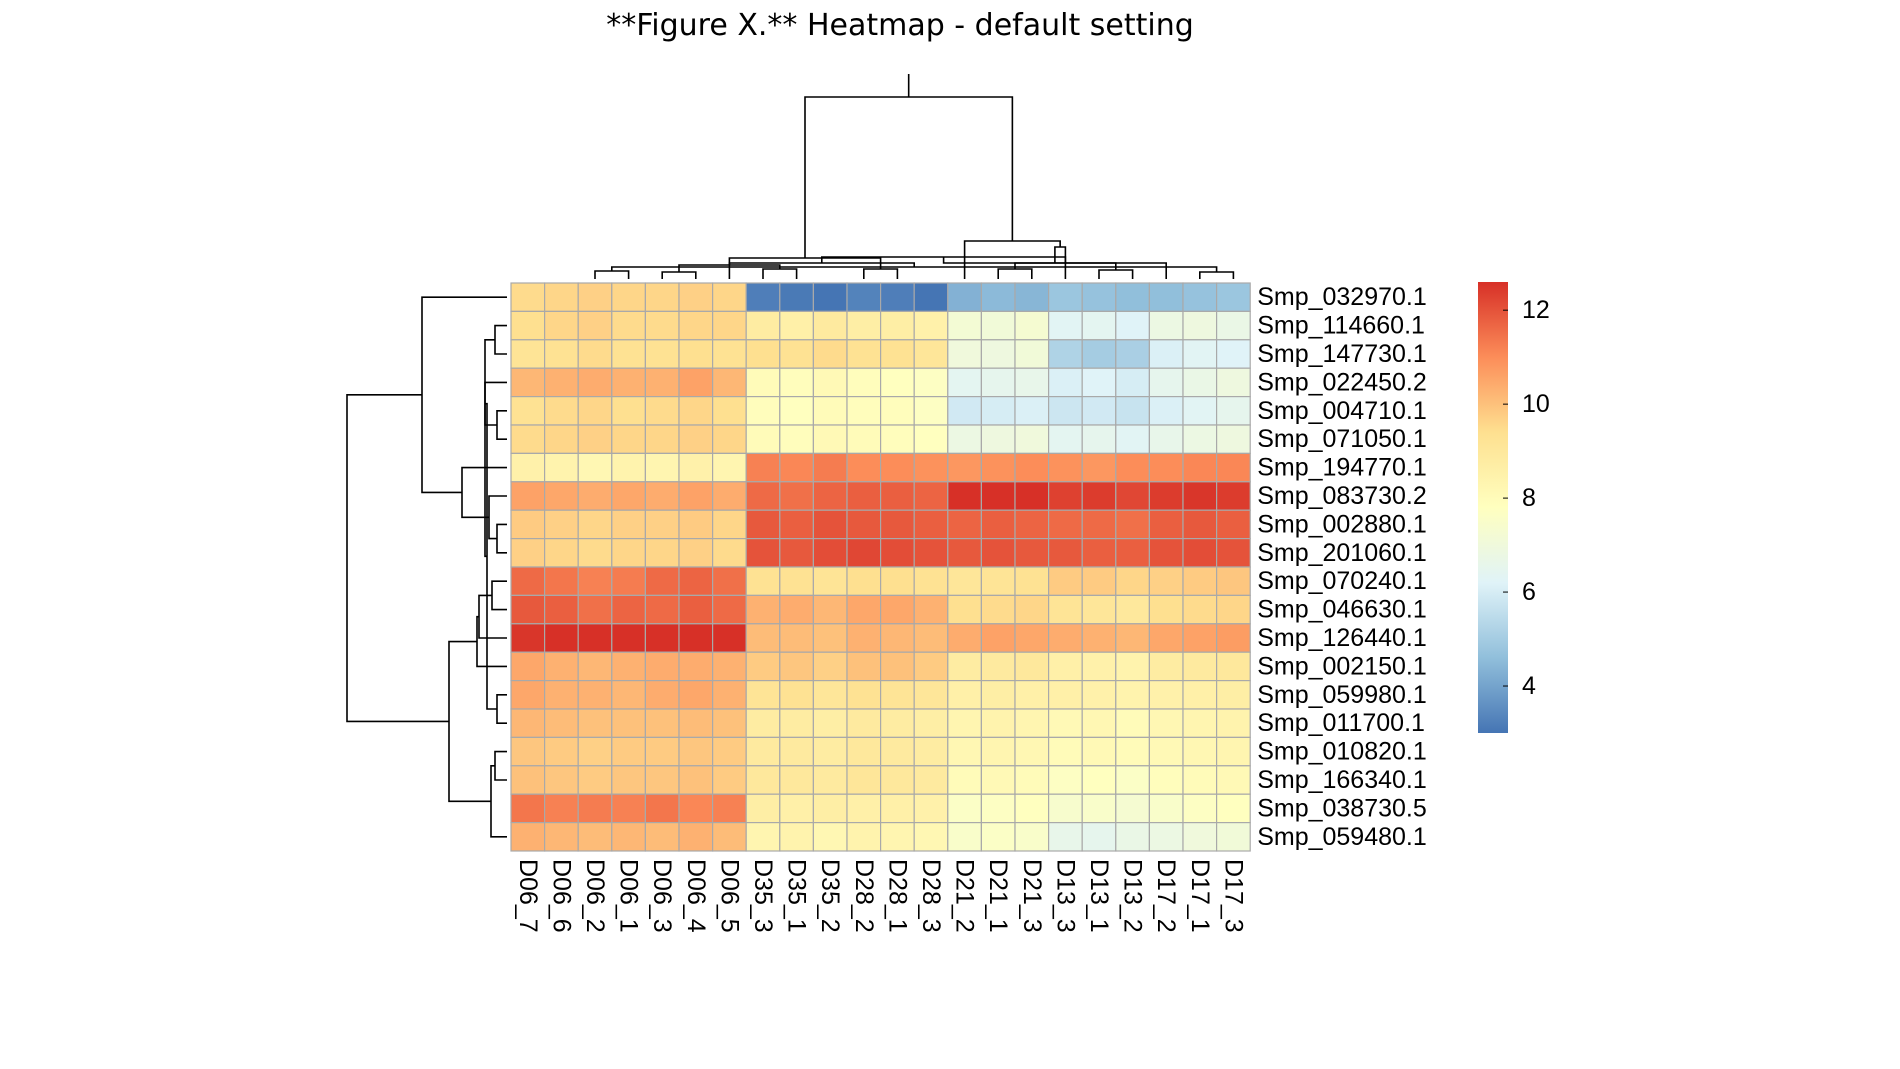 This screenshot has height=1069, width=1900. I want to click on row-label: Smp_147730.1, so click(1342, 354).